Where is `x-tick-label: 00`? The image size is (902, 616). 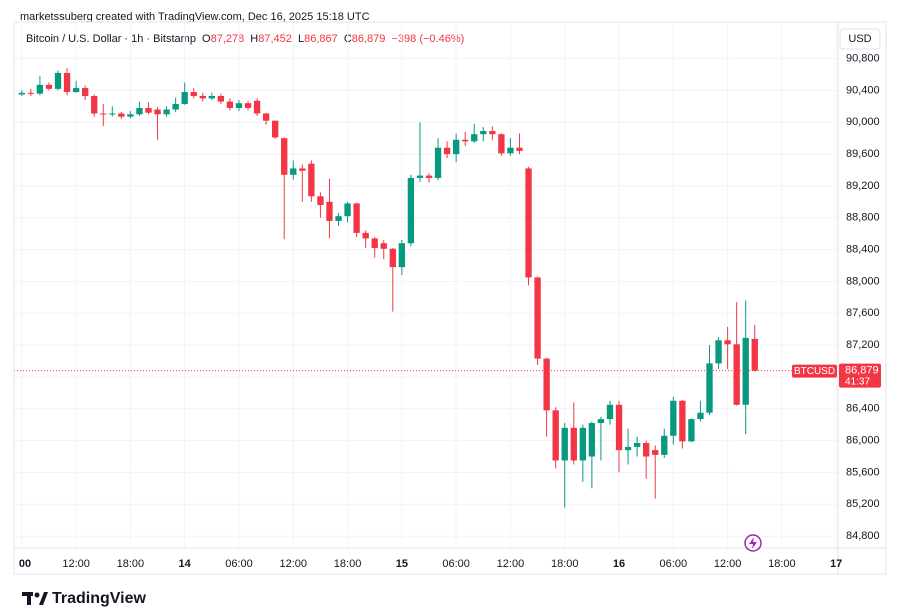 x-tick-label: 00 is located at coordinates (25, 564).